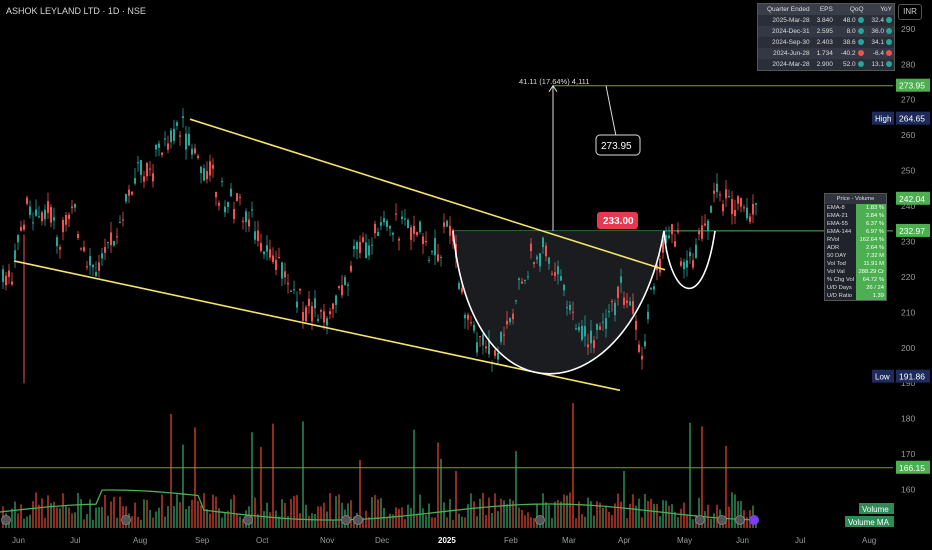  Describe the element at coordinates (880, 9) in the screenshot. I see `eps-header-yoy: YoY` at that location.